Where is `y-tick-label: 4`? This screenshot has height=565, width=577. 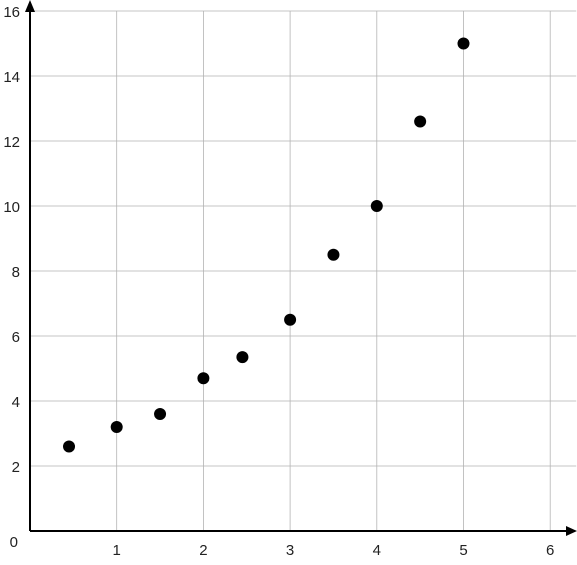 y-tick-label: 4 is located at coordinates (16, 402).